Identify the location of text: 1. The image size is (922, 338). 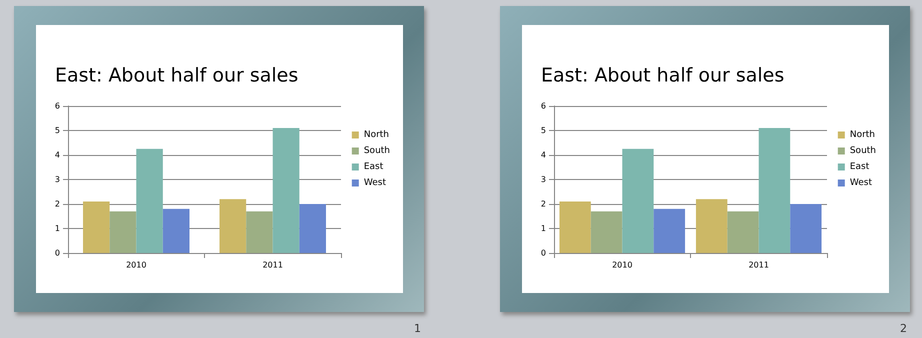
(417, 328).